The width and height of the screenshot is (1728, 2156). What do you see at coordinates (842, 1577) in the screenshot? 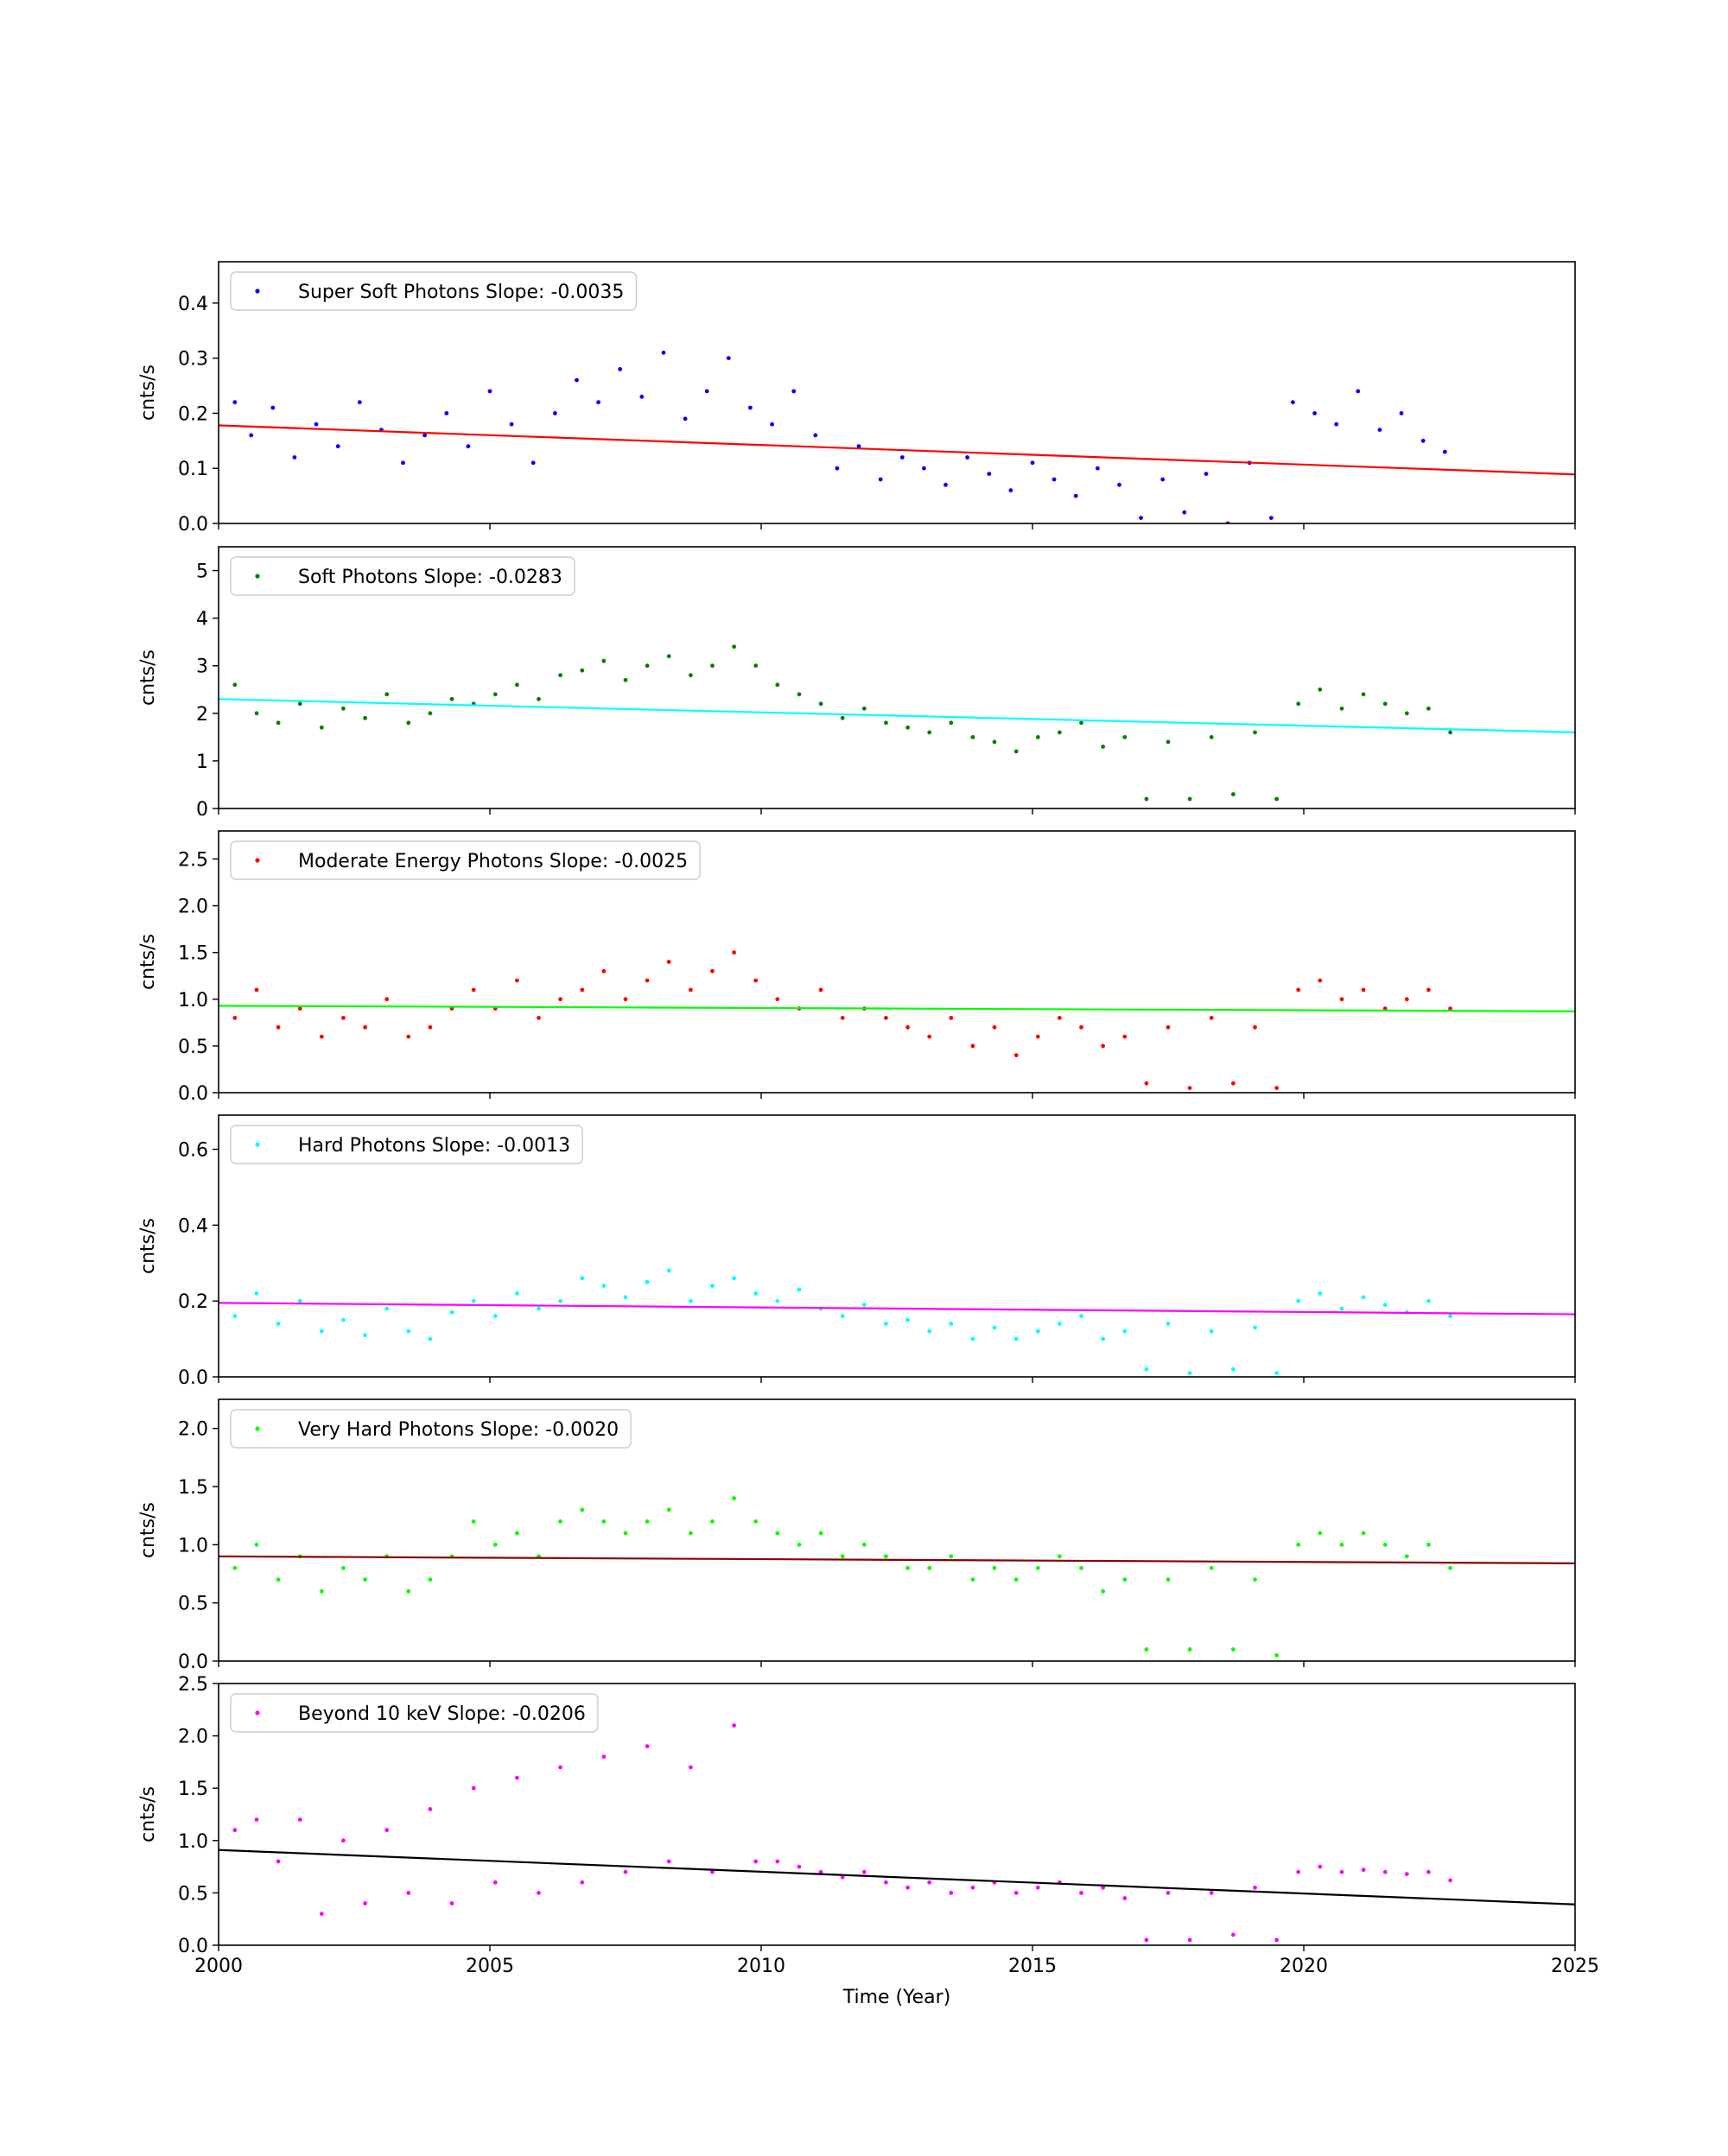
I see `scatter-very-hard` at bounding box center [842, 1577].